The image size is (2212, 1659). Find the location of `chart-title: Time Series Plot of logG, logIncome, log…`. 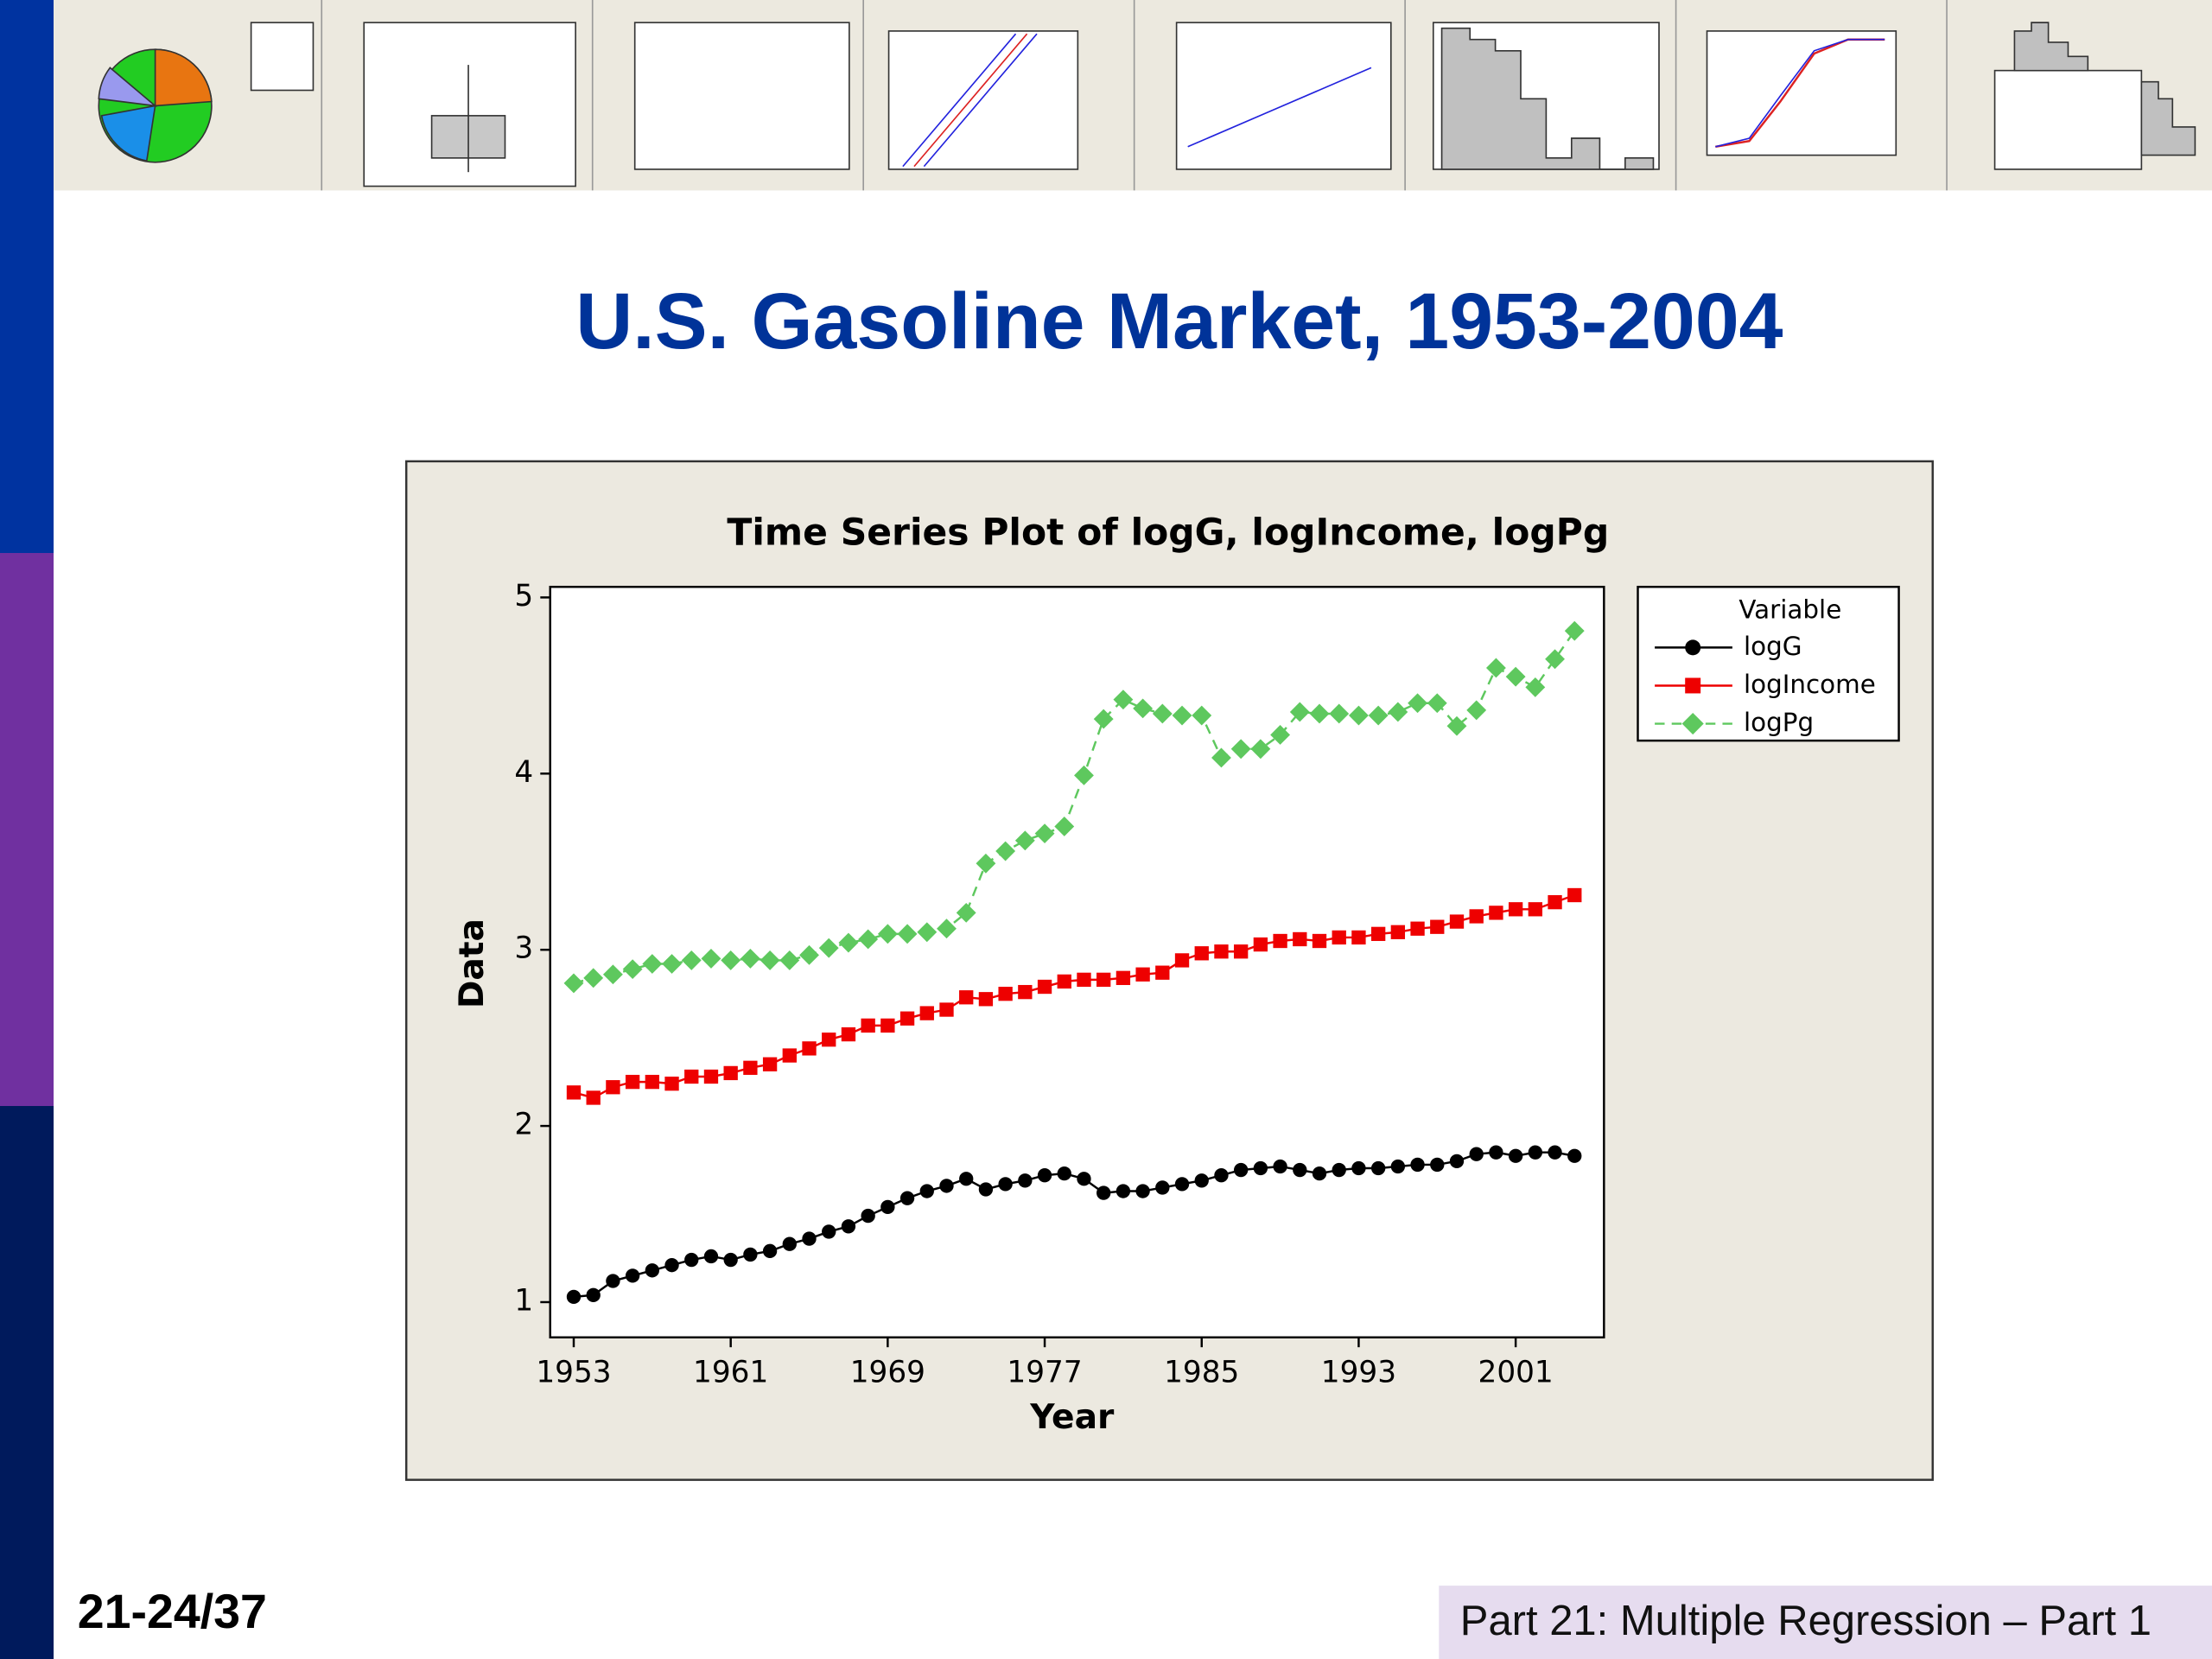

chart-title: Time Series Plot of logG, logIncome, log… is located at coordinates (1168, 533).